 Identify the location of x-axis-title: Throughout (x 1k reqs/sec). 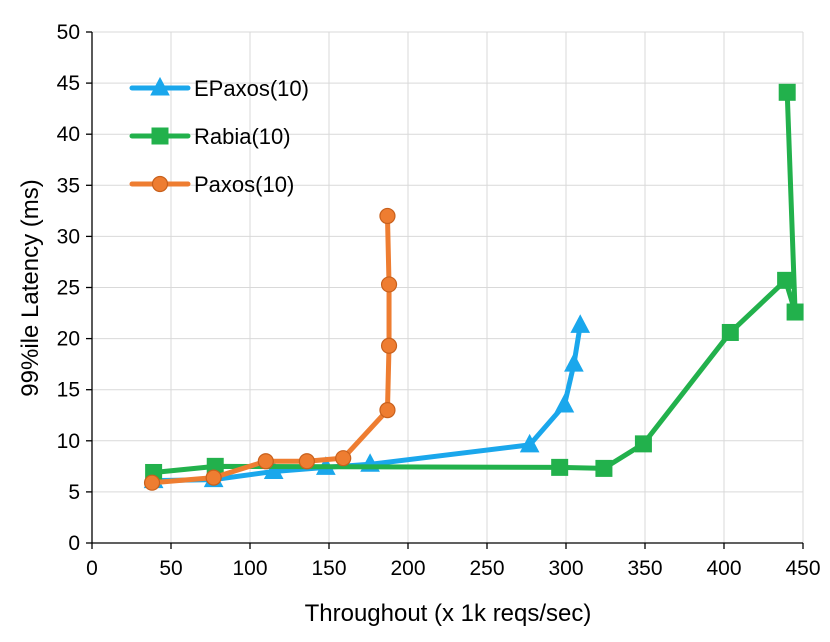
(448, 613).